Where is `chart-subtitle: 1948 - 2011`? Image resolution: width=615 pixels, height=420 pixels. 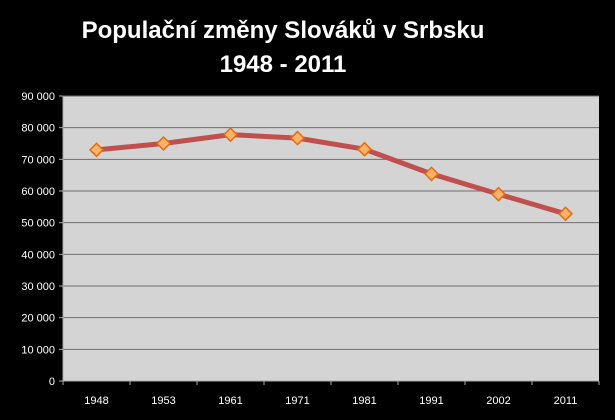 chart-subtitle: 1948 - 2011 is located at coordinates (283, 64).